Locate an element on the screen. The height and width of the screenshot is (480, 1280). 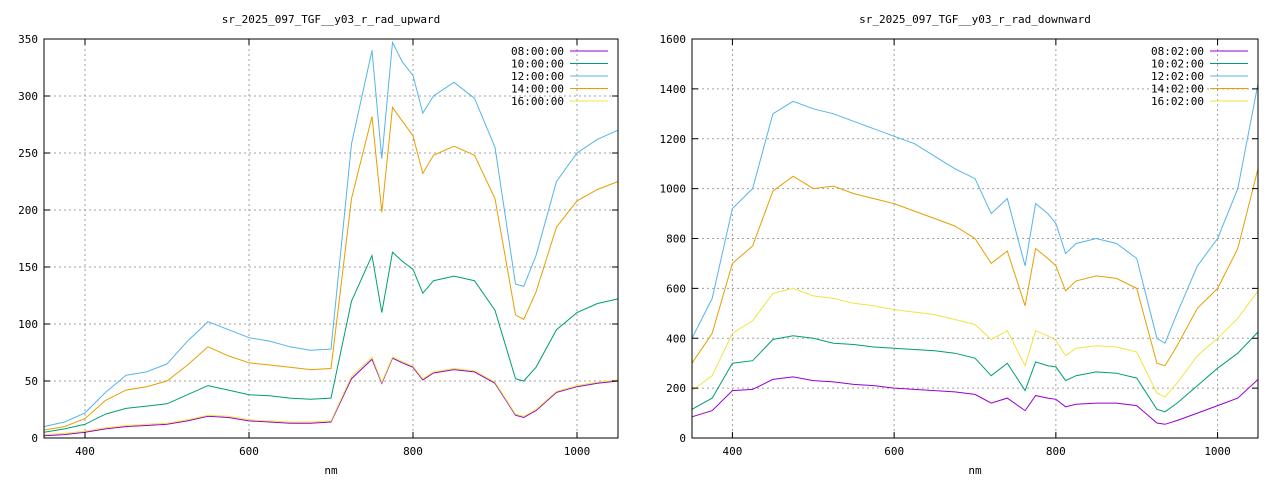
y-tick-label: 400 is located at coordinates (676, 338).